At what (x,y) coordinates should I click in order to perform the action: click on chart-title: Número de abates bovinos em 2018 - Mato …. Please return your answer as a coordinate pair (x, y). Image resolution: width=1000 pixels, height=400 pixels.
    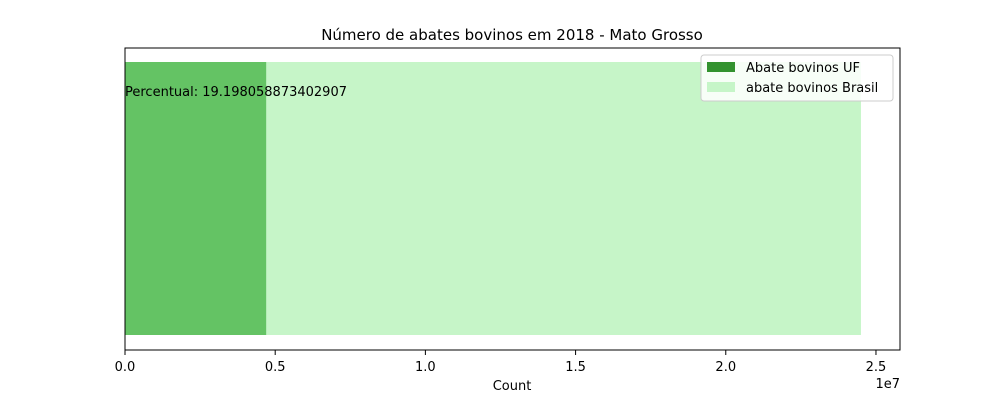
    Looking at the image, I should click on (512, 35).